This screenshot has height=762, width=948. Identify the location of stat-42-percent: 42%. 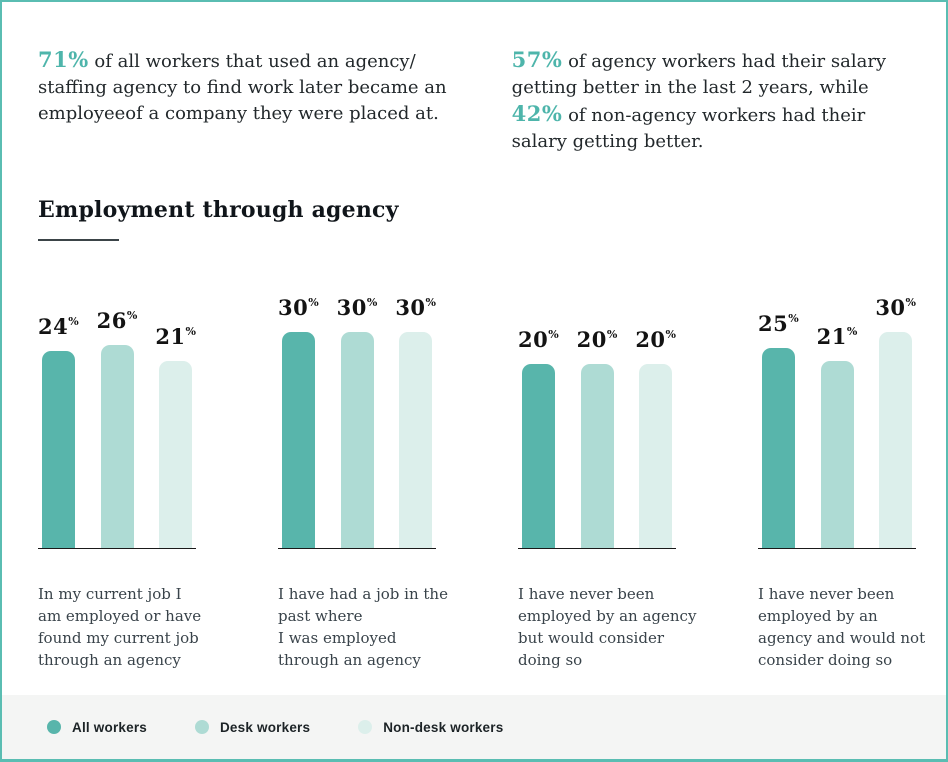
(537, 113).